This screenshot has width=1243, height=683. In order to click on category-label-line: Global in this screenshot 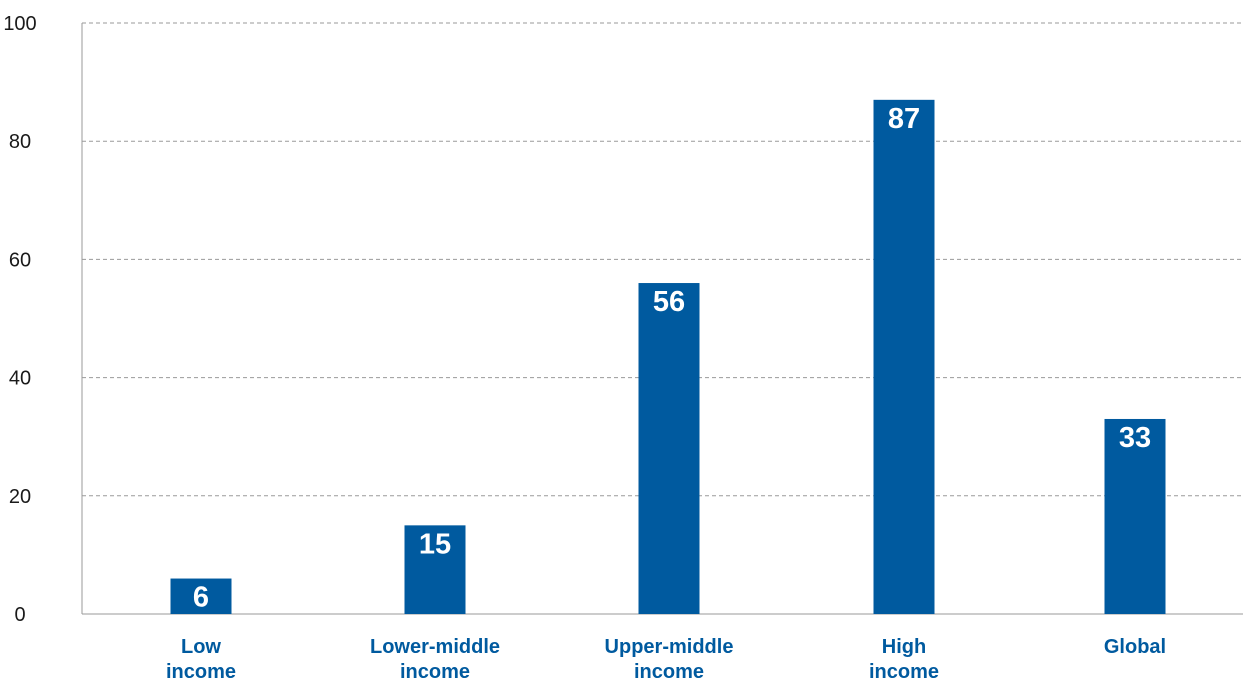, I will do `click(1135, 647)`.